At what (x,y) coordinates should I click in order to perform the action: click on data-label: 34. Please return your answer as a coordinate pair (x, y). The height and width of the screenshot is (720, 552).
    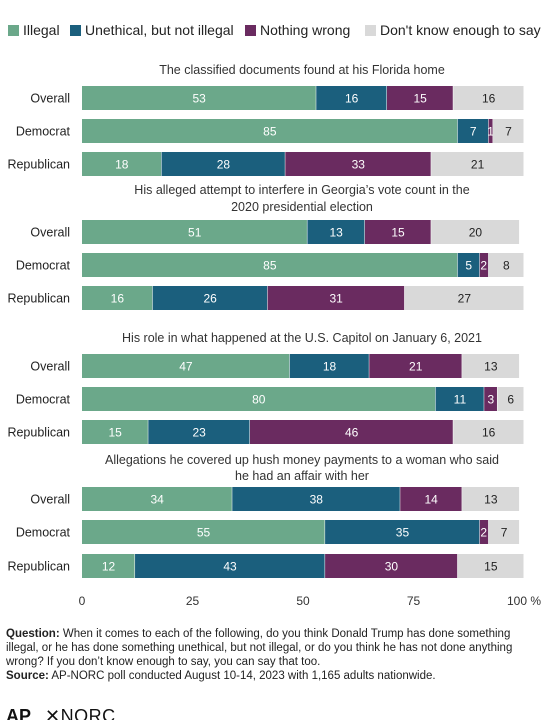
    Looking at the image, I should click on (157, 500).